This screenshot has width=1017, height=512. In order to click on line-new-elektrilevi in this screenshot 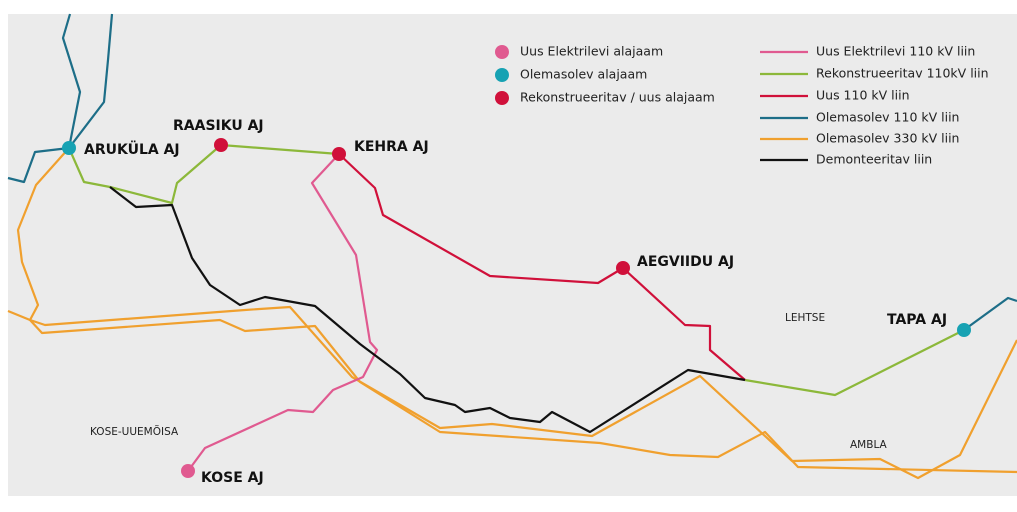, I will do `click(283, 312)`.